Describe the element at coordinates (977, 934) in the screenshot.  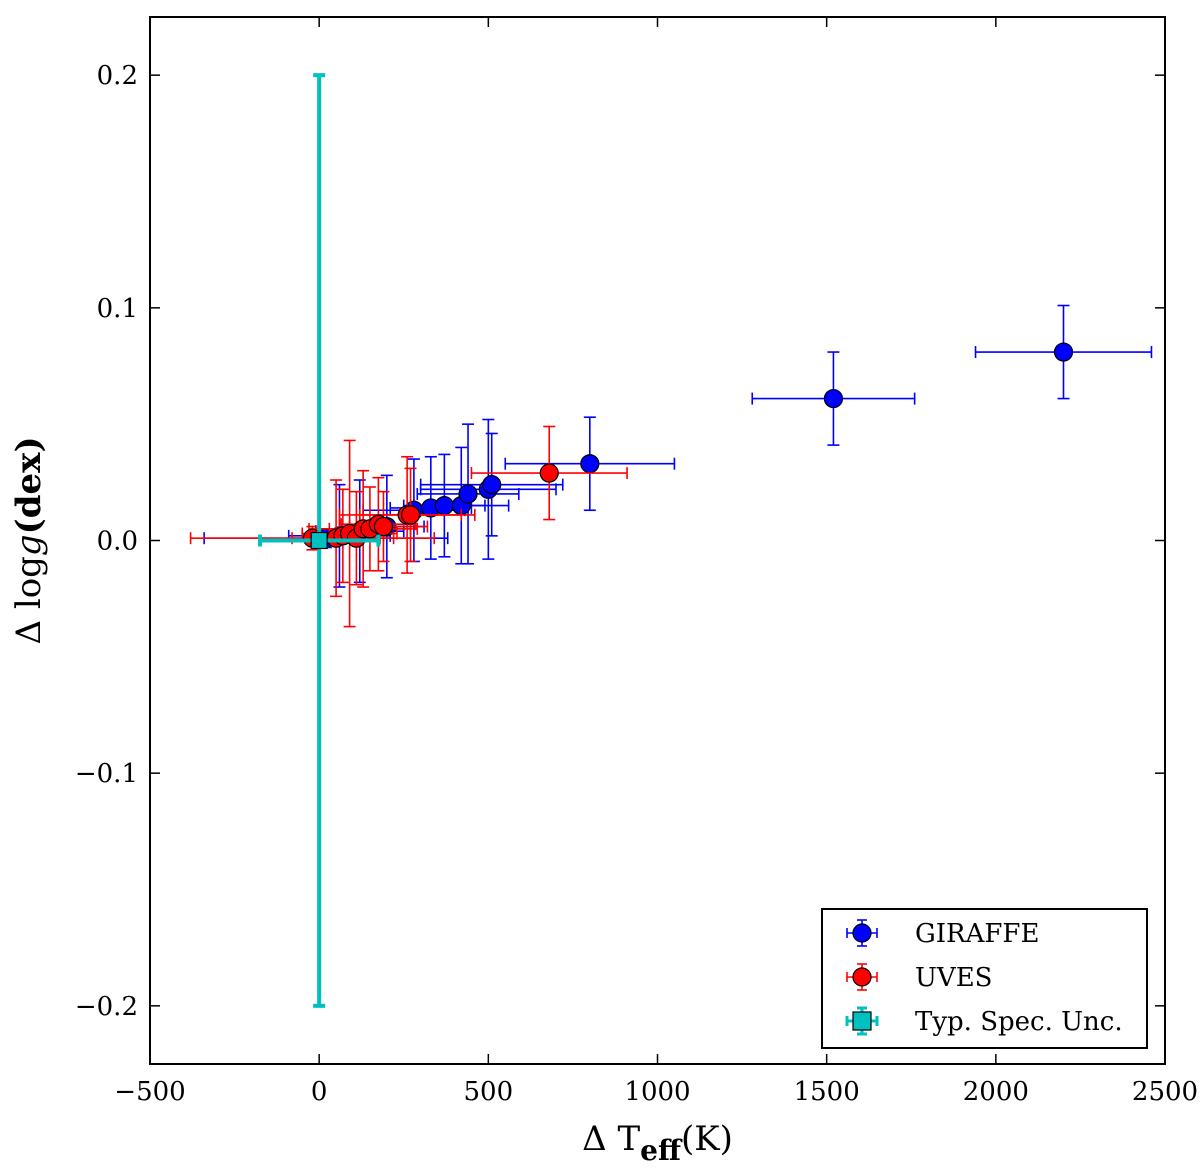
I see `legend-label: GIRAFFE` at that location.